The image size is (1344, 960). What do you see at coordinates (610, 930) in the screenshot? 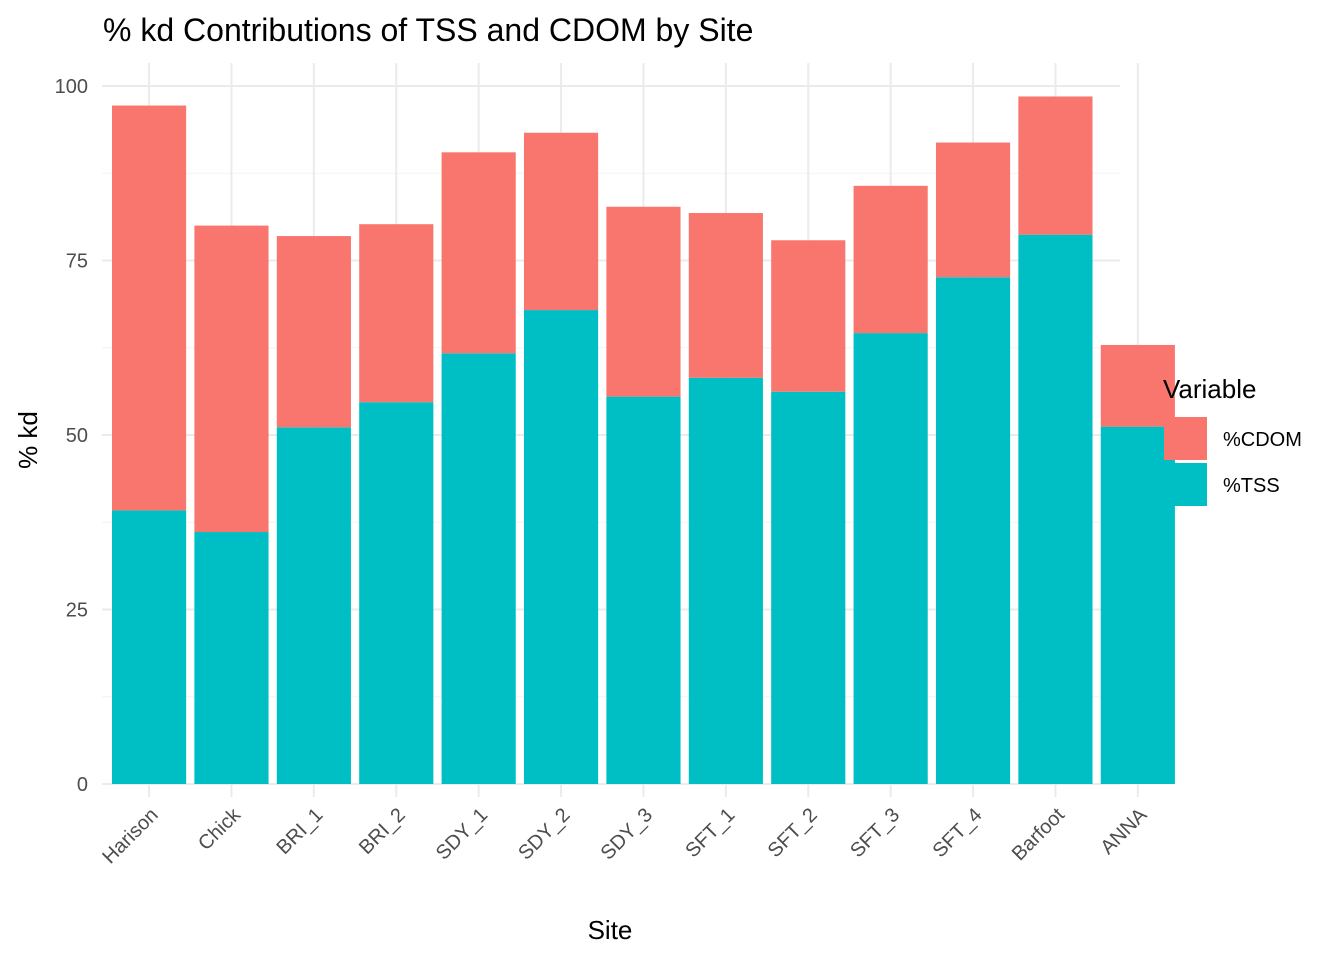
I see `x-axis-title: Site` at bounding box center [610, 930].